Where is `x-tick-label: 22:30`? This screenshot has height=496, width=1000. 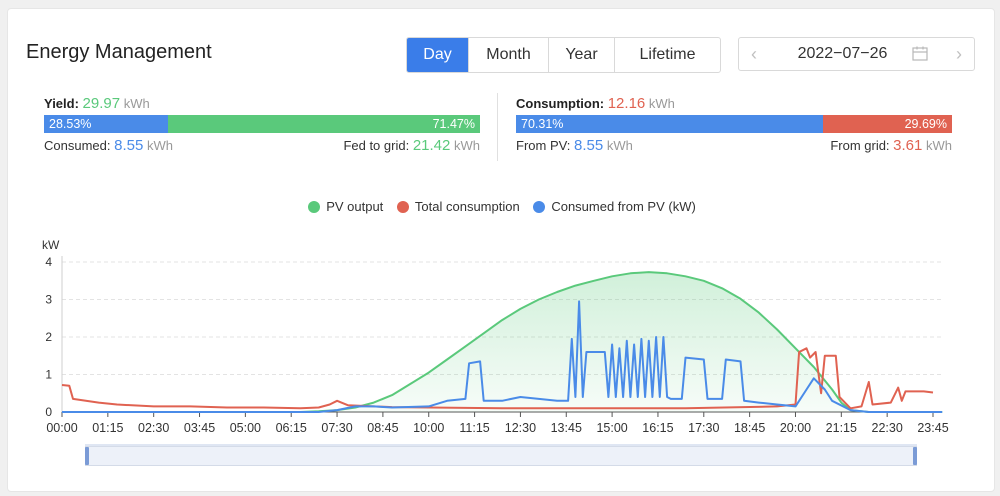 x-tick-label: 22:30 is located at coordinates (887, 428).